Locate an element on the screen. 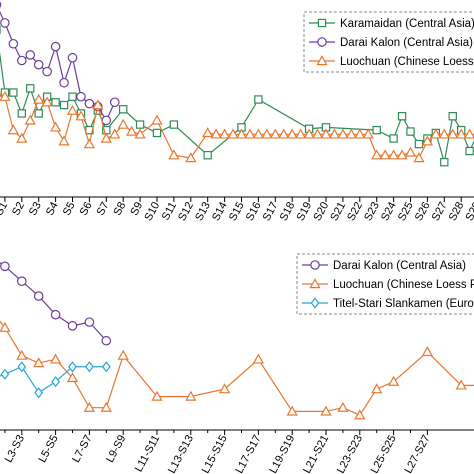 The height and width of the screenshot is (474, 474). x-tick-label: S8 is located at coordinates (119, 209).